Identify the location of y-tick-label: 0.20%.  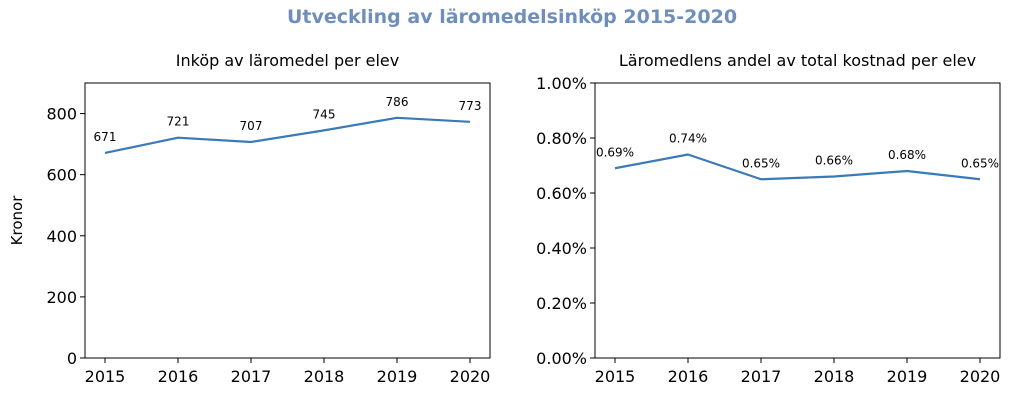
(561, 303).